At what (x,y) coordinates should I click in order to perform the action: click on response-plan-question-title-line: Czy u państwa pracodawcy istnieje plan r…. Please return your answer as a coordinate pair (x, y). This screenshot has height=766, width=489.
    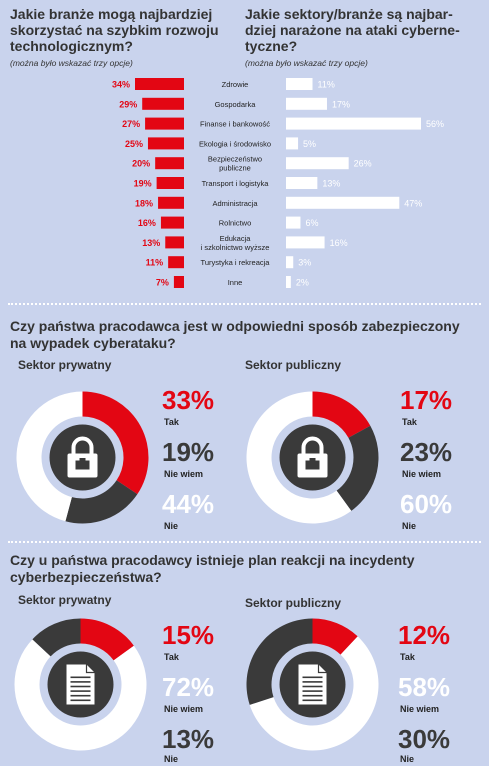
    Looking at the image, I should click on (212, 560).